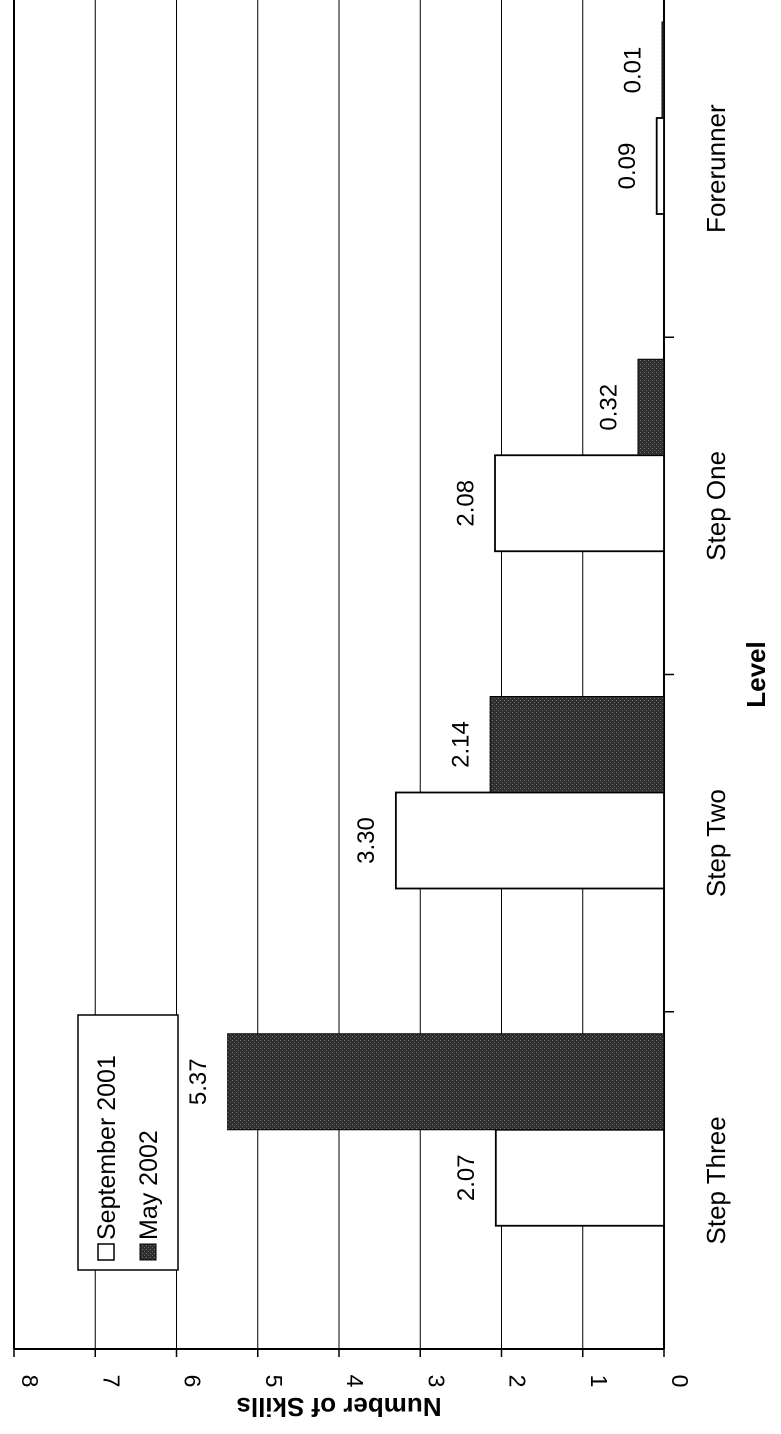 The image size is (781, 1434). I want to click on y-tick-label: 4, so click(355, 1381).